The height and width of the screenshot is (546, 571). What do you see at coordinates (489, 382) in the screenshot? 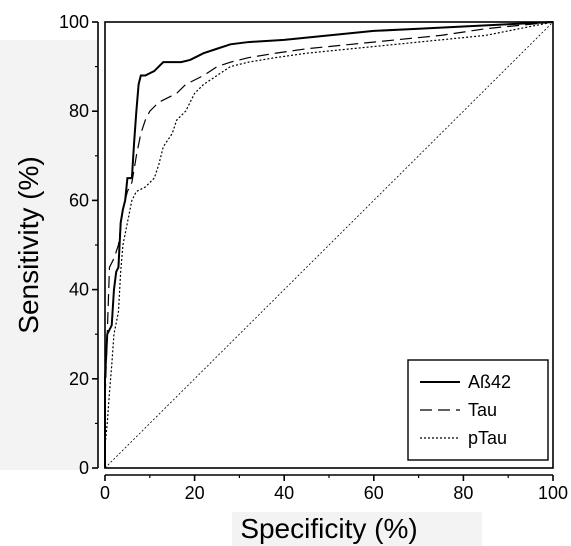
I see `legend-label-1: Aß42` at bounding box center [489, 382].